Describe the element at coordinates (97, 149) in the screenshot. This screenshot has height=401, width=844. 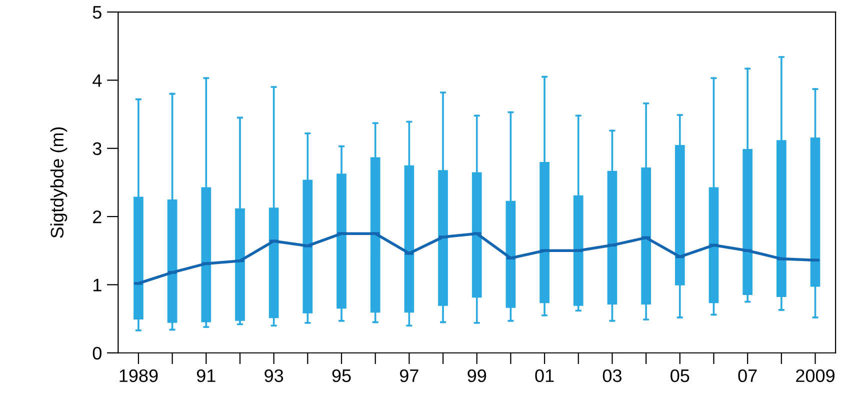
I see `y-tick-label: 3` at that location.